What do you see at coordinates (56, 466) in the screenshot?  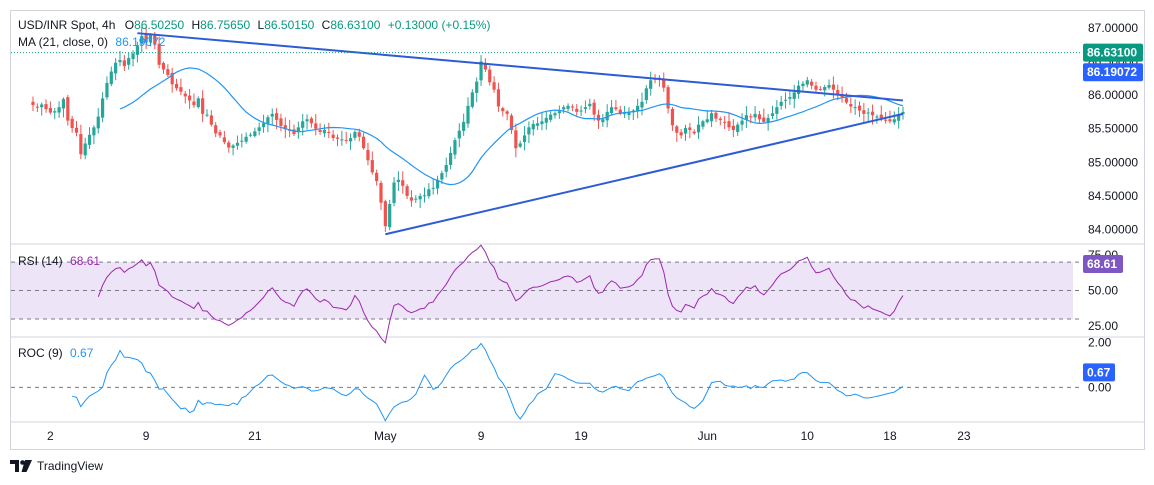 I see `tradingview-brand: TradingView` at bounding box center [56, 466].